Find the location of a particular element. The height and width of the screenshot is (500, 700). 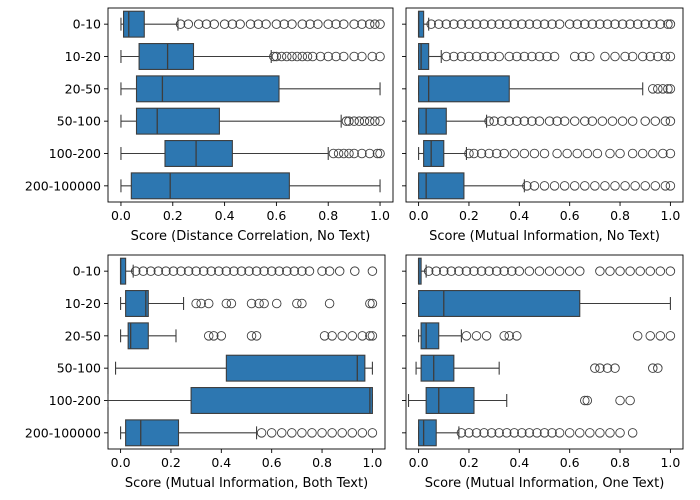

x-axis-label: Score (Distance Correlation, No Text) is located at coordinates (251, 236).